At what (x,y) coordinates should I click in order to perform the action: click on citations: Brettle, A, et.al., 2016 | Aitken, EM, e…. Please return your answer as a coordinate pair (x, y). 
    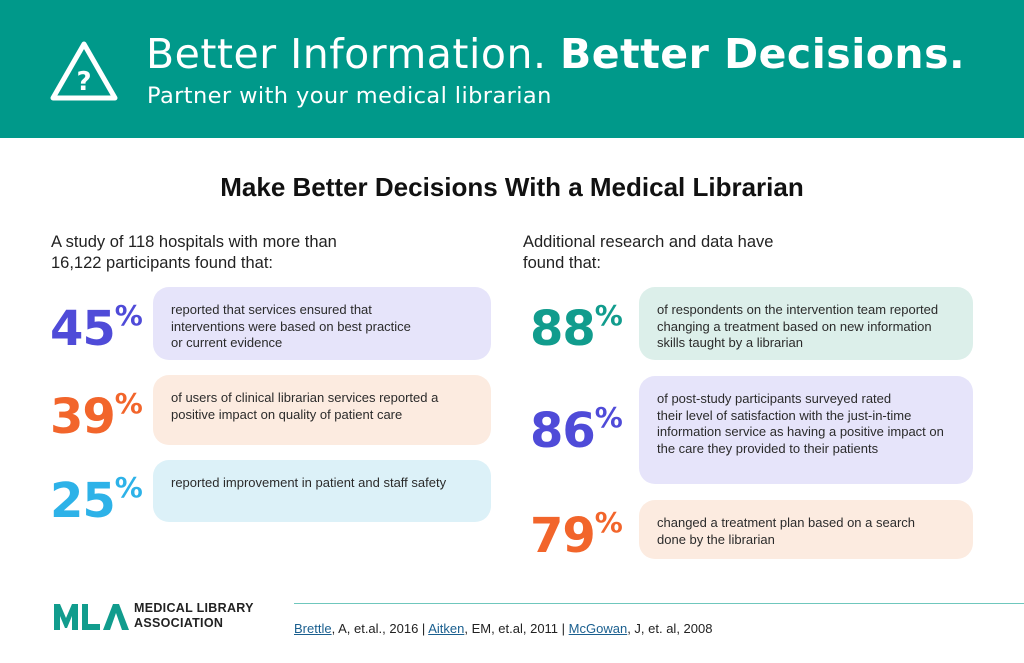
    Looking at the image, I should click on (503, 629).